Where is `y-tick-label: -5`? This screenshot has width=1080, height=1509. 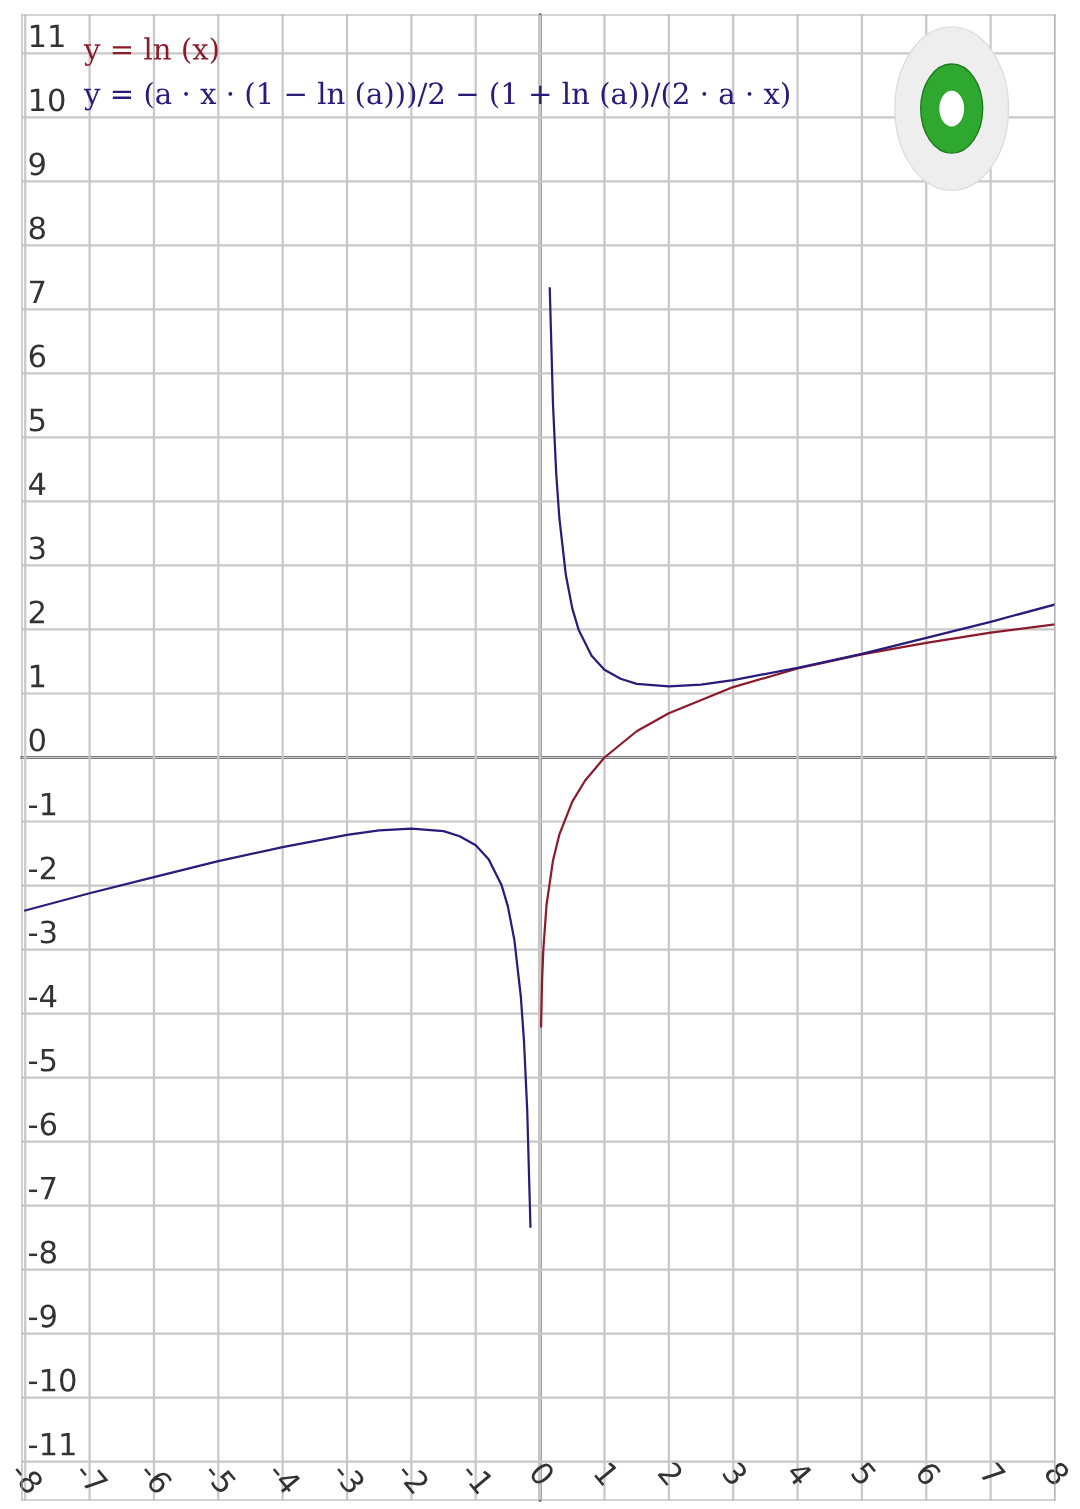
y-tick-label: -5 is located at coordinates (42, 1060).